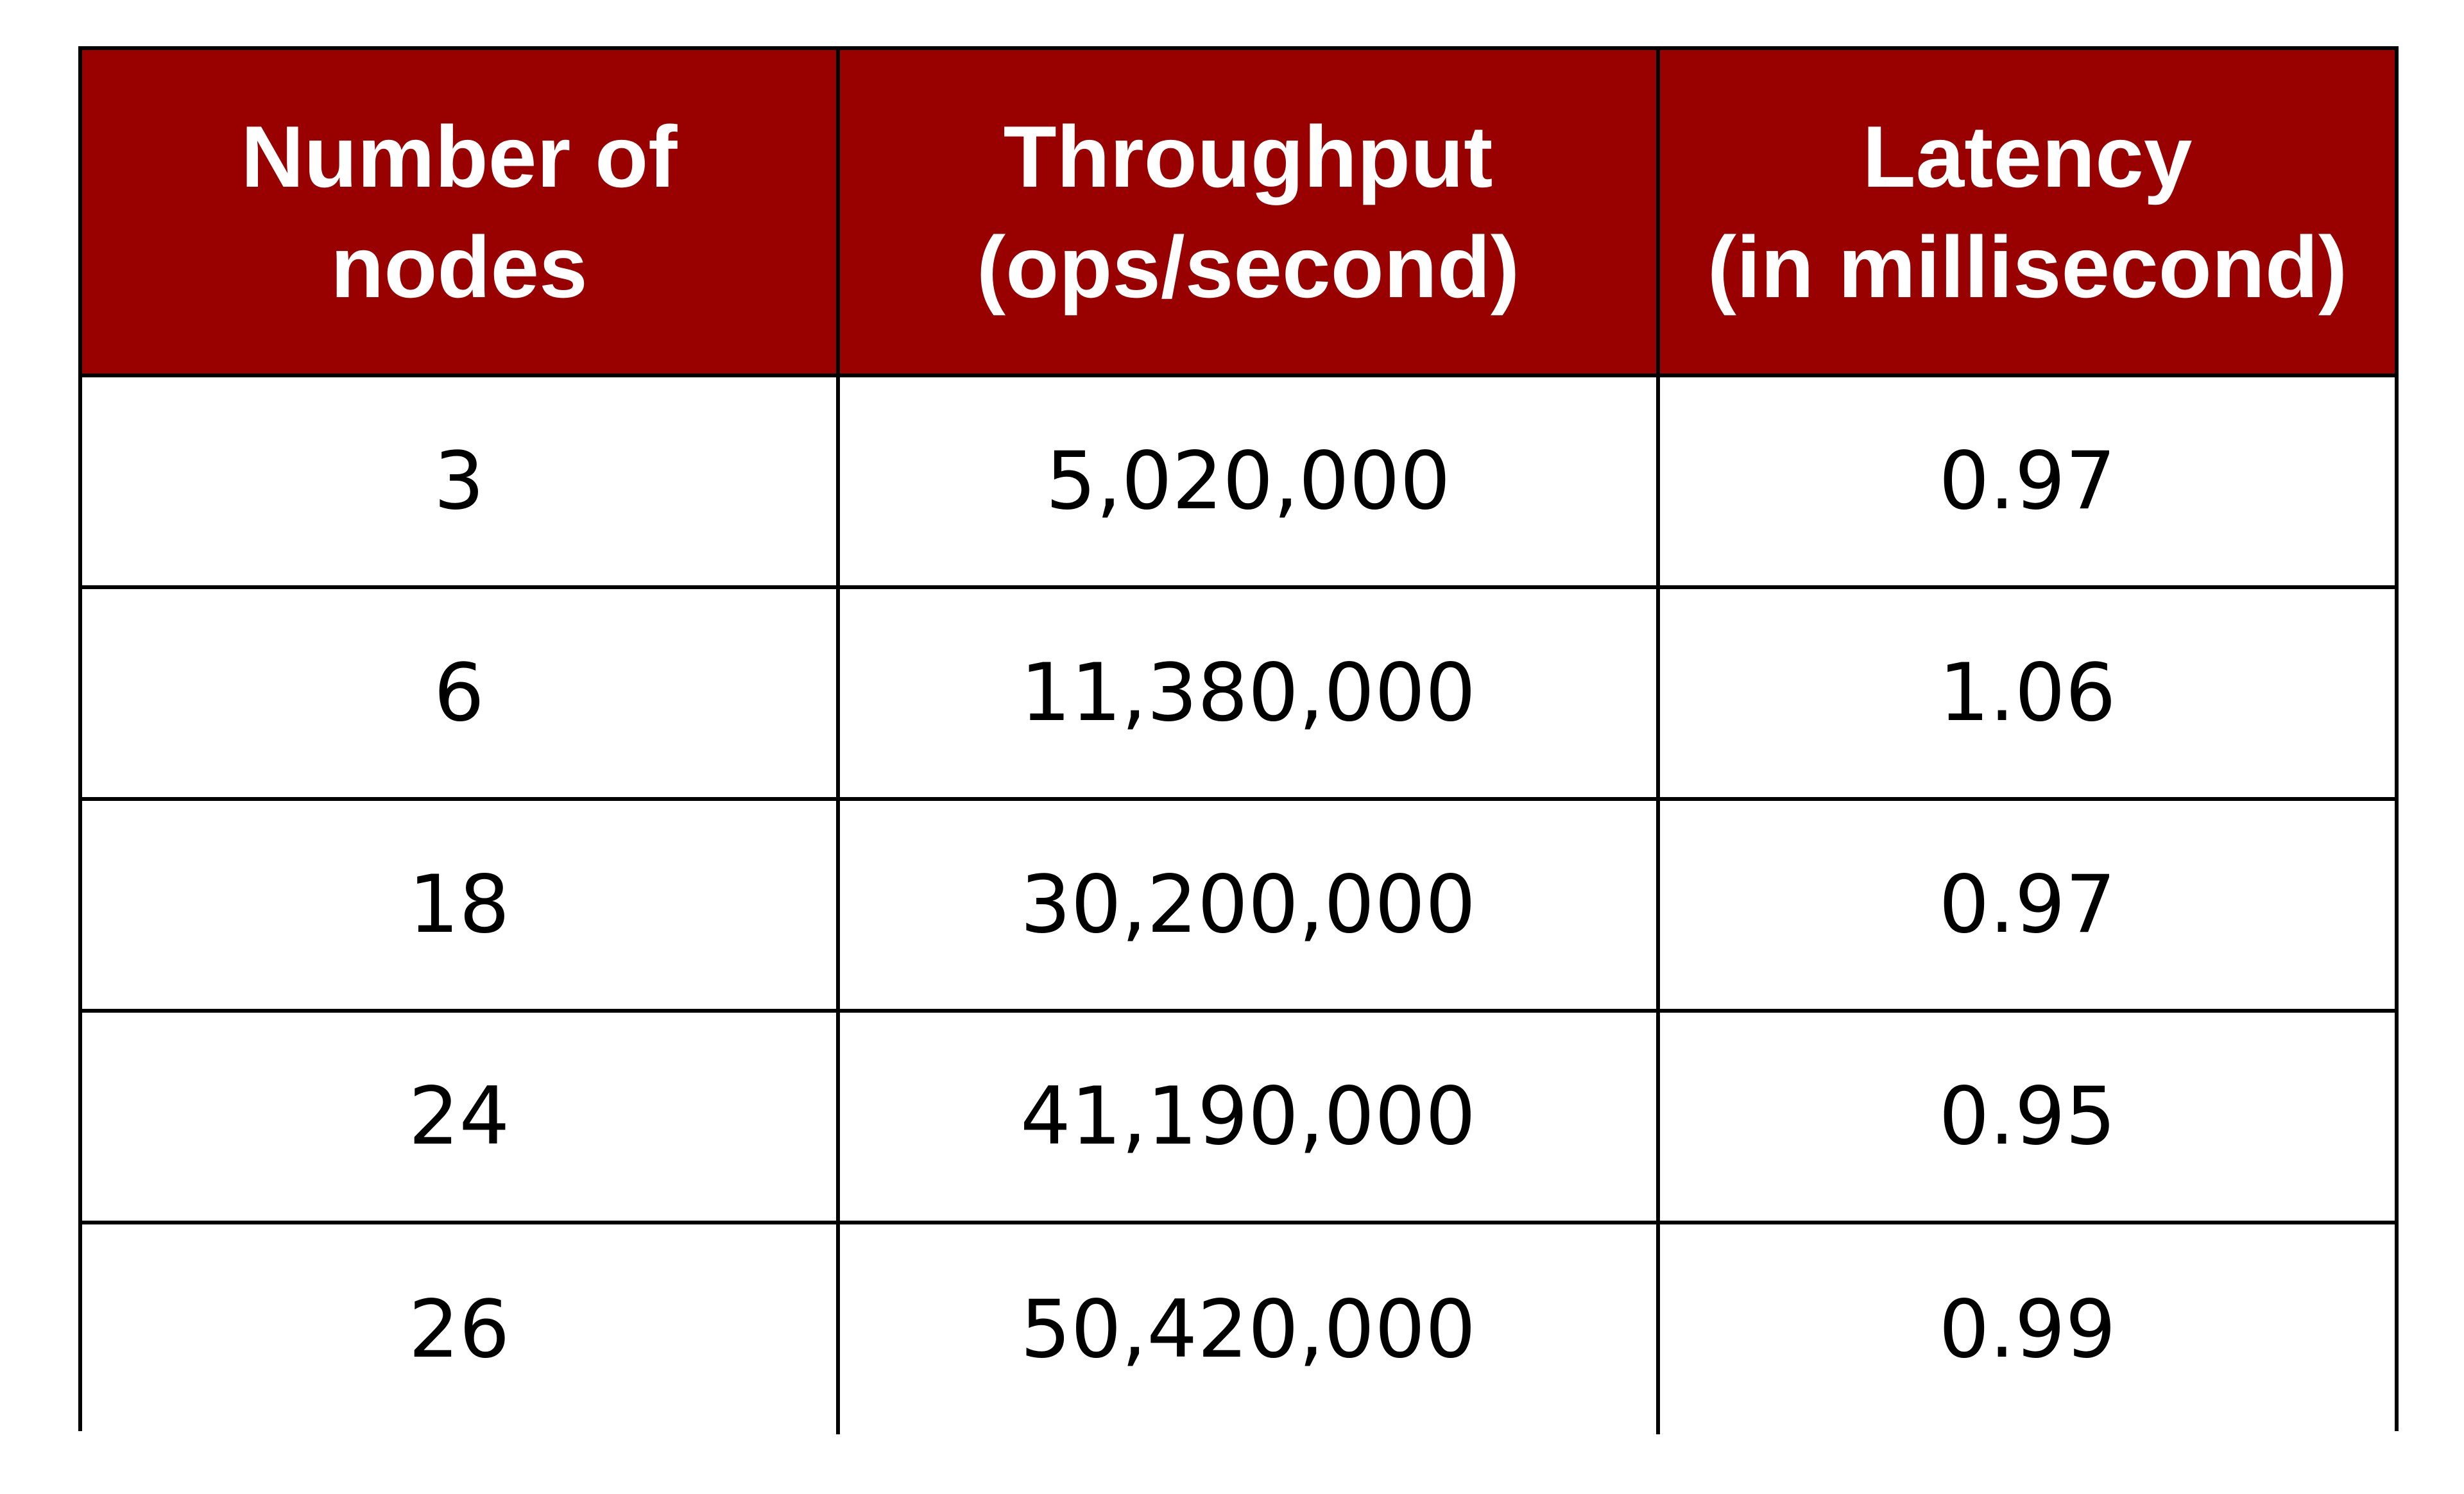 This screenshot has width=2464, height=1494. What do you see at coordinates (1248, 1117) in the screenshot?
I see `cell-throughput: 41,190,000` at bounding box center [1248, 1117].